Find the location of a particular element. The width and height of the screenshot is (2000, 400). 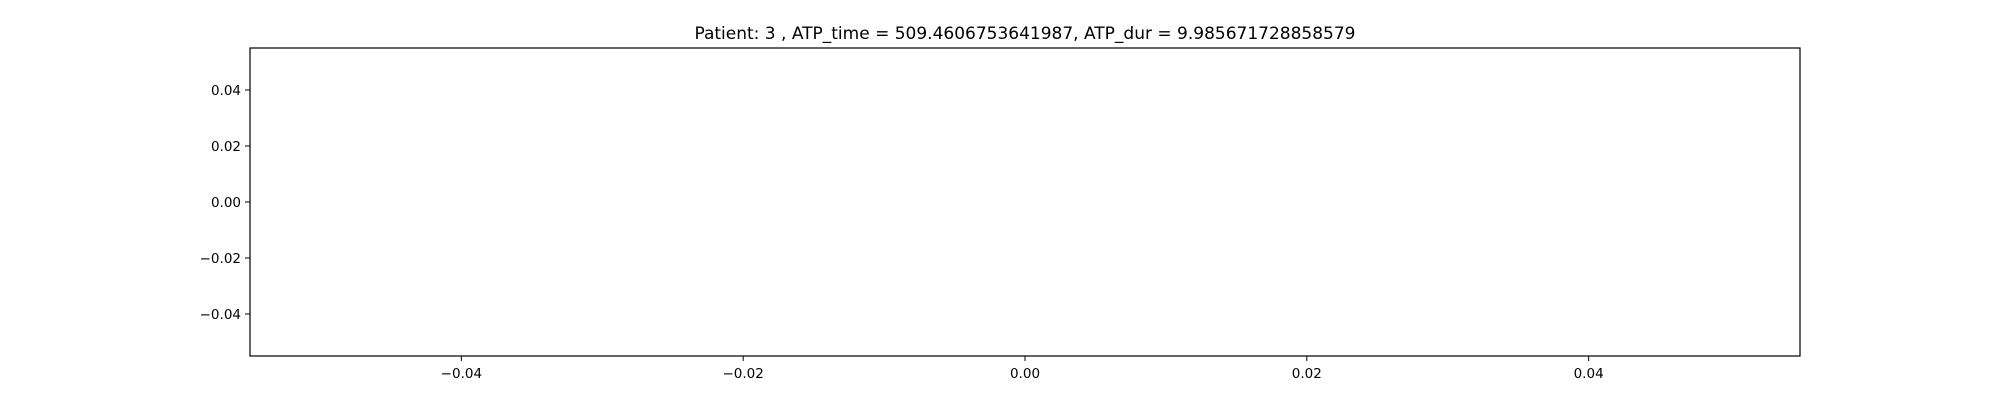

y-tick-label: −0.02 is located at coordinates (220, 259).